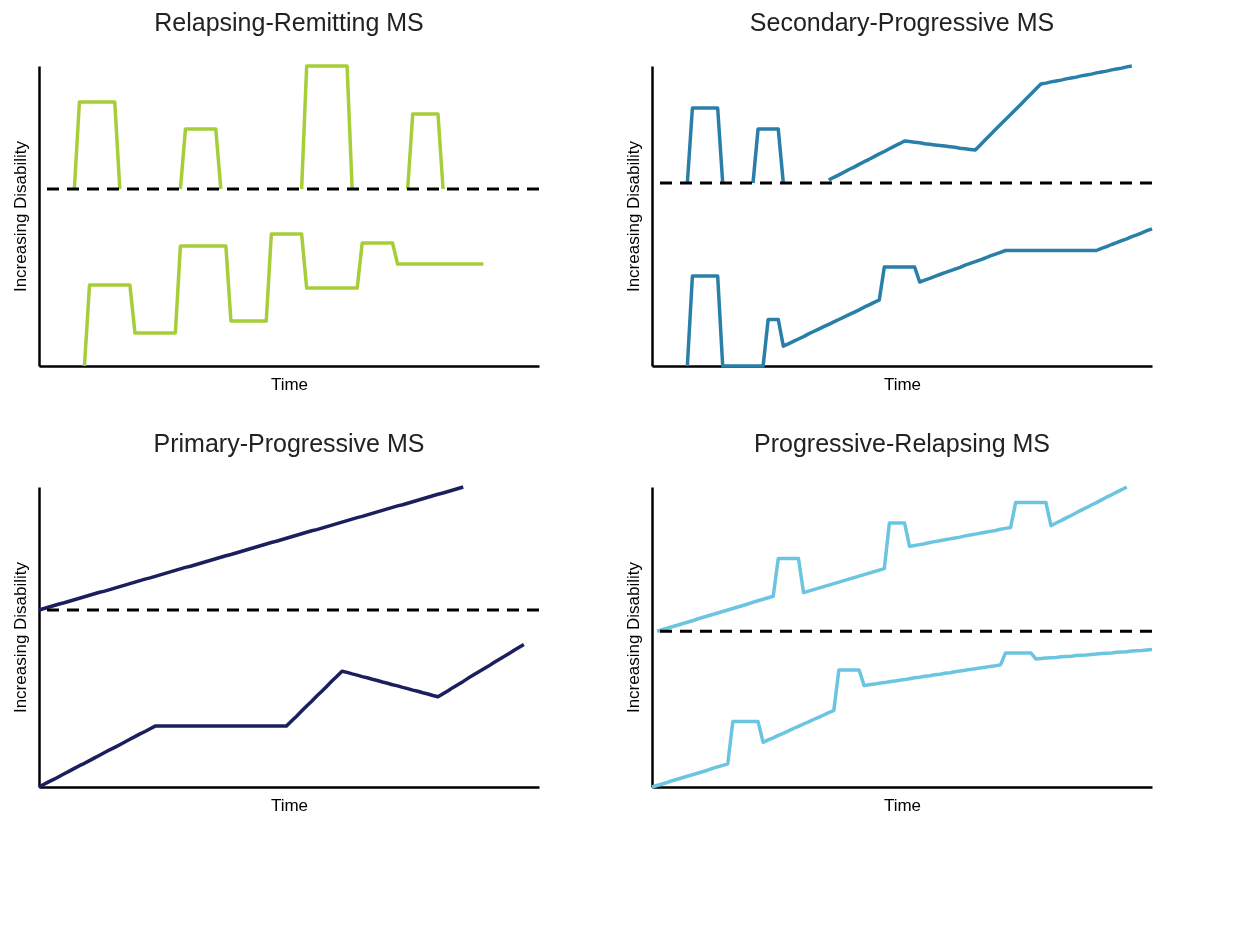 This screenshot has height=931, width=1253. What do you see at coordinates (289, 22) in the screenshot?
I see `chart-title: Relapsing-Remitting MS` at bounding box center [289, 22].